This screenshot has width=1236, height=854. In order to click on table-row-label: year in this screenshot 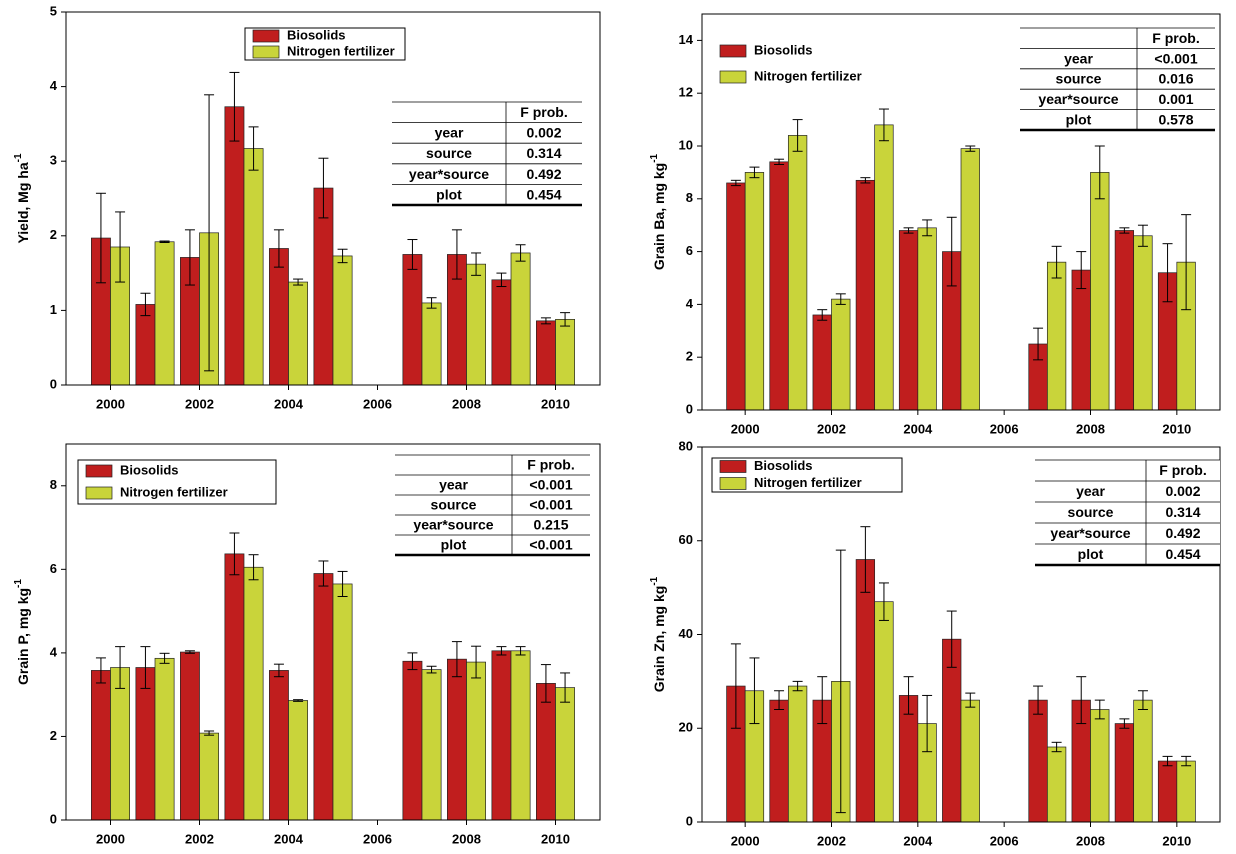, I will do `click(1090, 491)`.